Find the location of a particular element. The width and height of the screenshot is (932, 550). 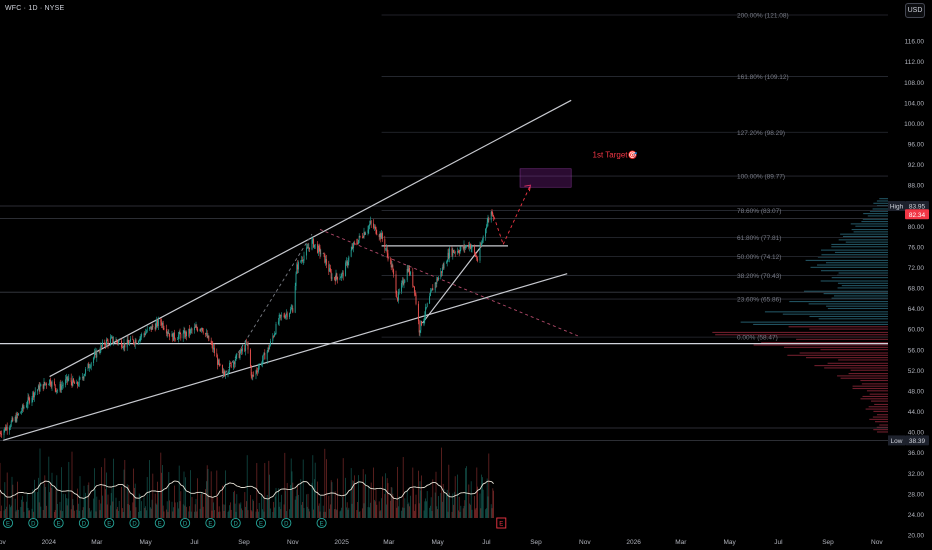

price-tag-value: 38.39 is located at coordinates (917, 441).